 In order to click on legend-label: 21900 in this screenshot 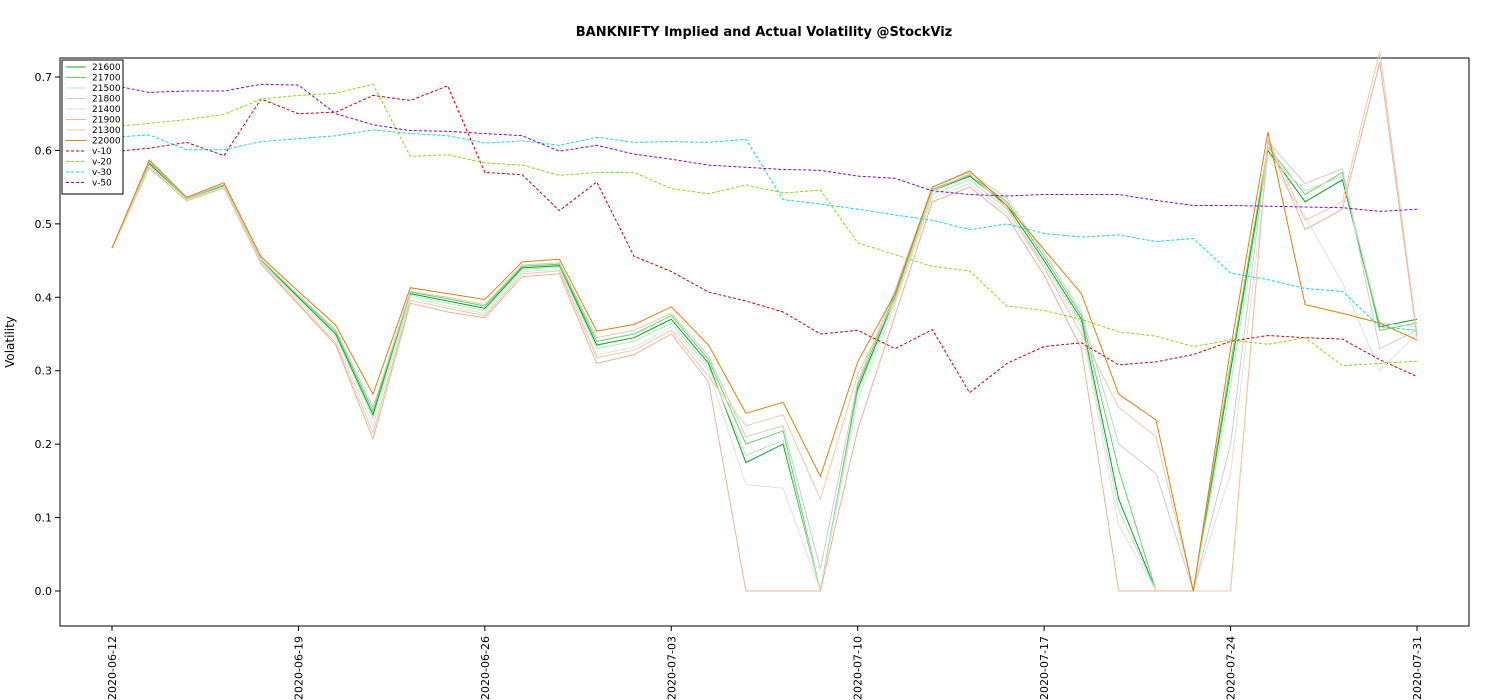, I will do `click(106, 121)`.